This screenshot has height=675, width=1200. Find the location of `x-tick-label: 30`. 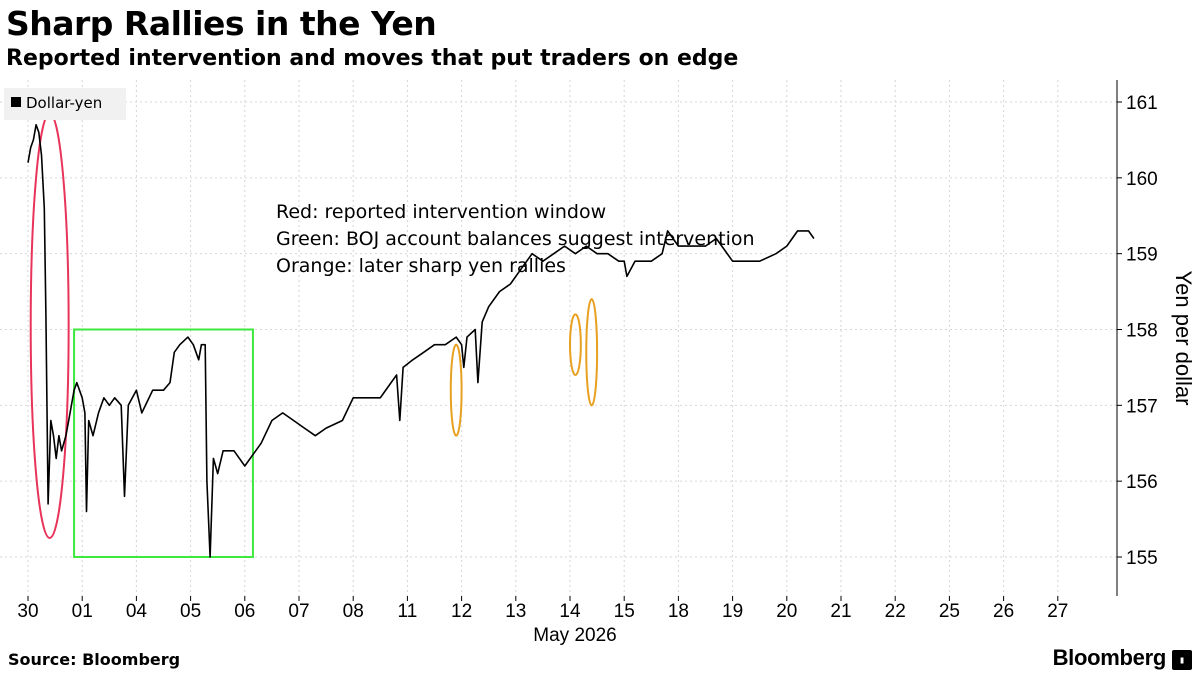

x-tick-label: 30 is located at coordinates (27, 611).